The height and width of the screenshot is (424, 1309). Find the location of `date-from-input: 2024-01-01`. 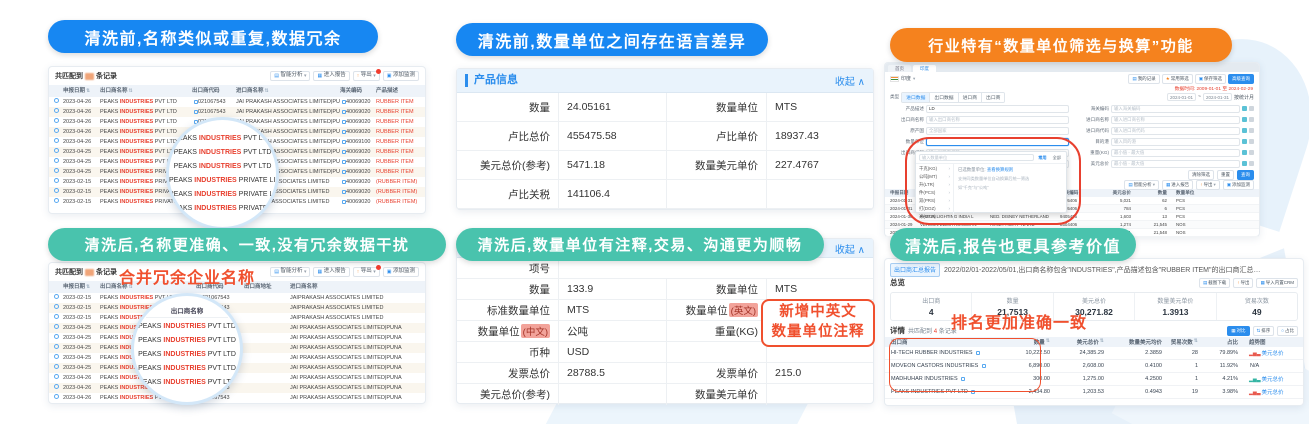

date-from-input: 2024-01-01 is located at coordinates (1182, 97).